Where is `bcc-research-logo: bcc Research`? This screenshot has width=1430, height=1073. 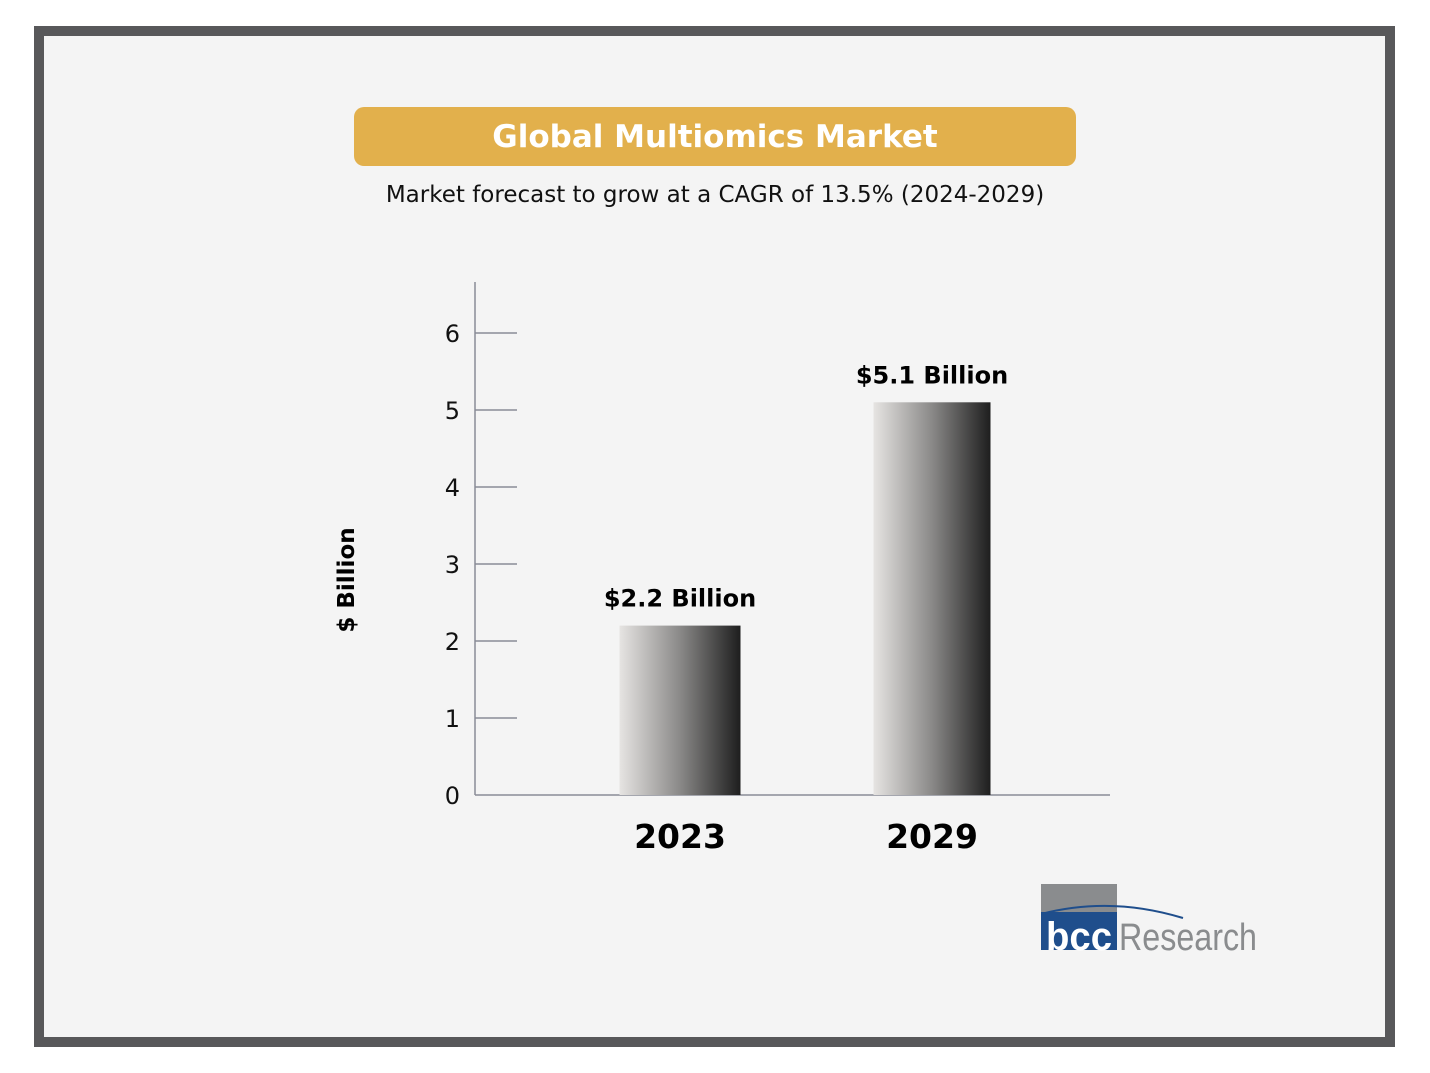
bcc-research-logo: bcc Research is located at coordinates (1149, 919).